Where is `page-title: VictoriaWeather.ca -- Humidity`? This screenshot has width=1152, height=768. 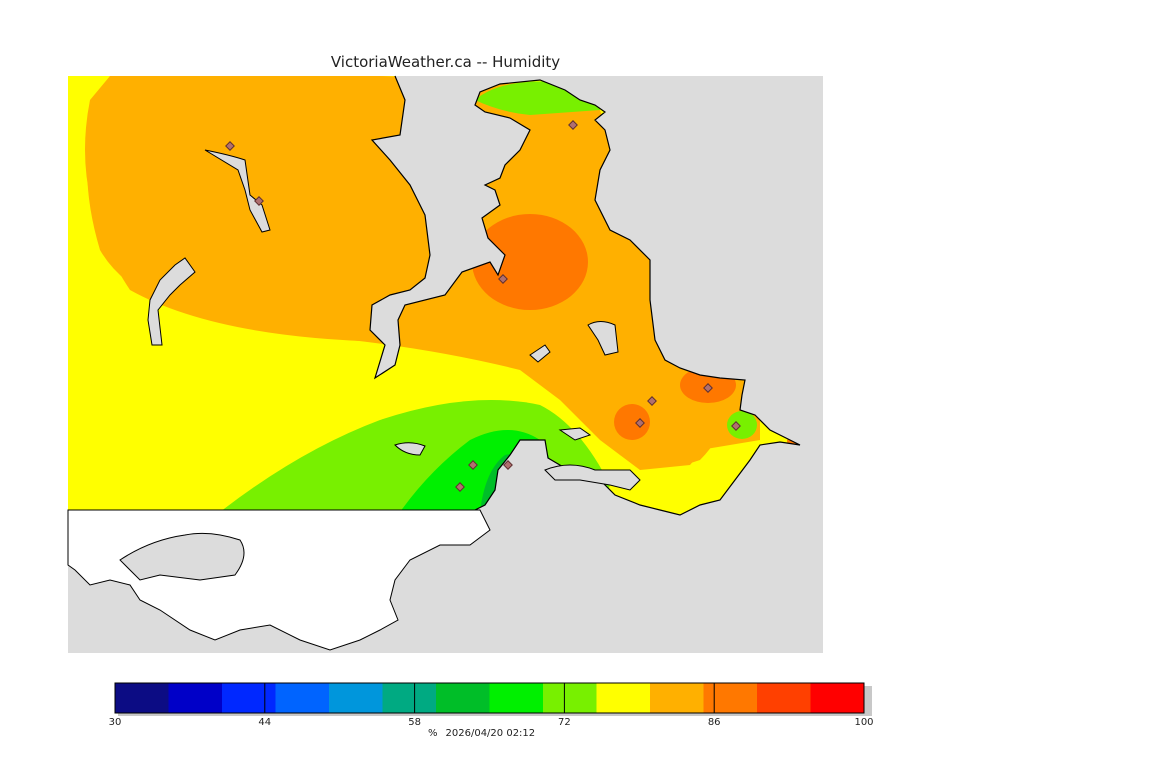 page-title: VictoriaWeather.ca -- Humidity is located at coordinates (445, 62).